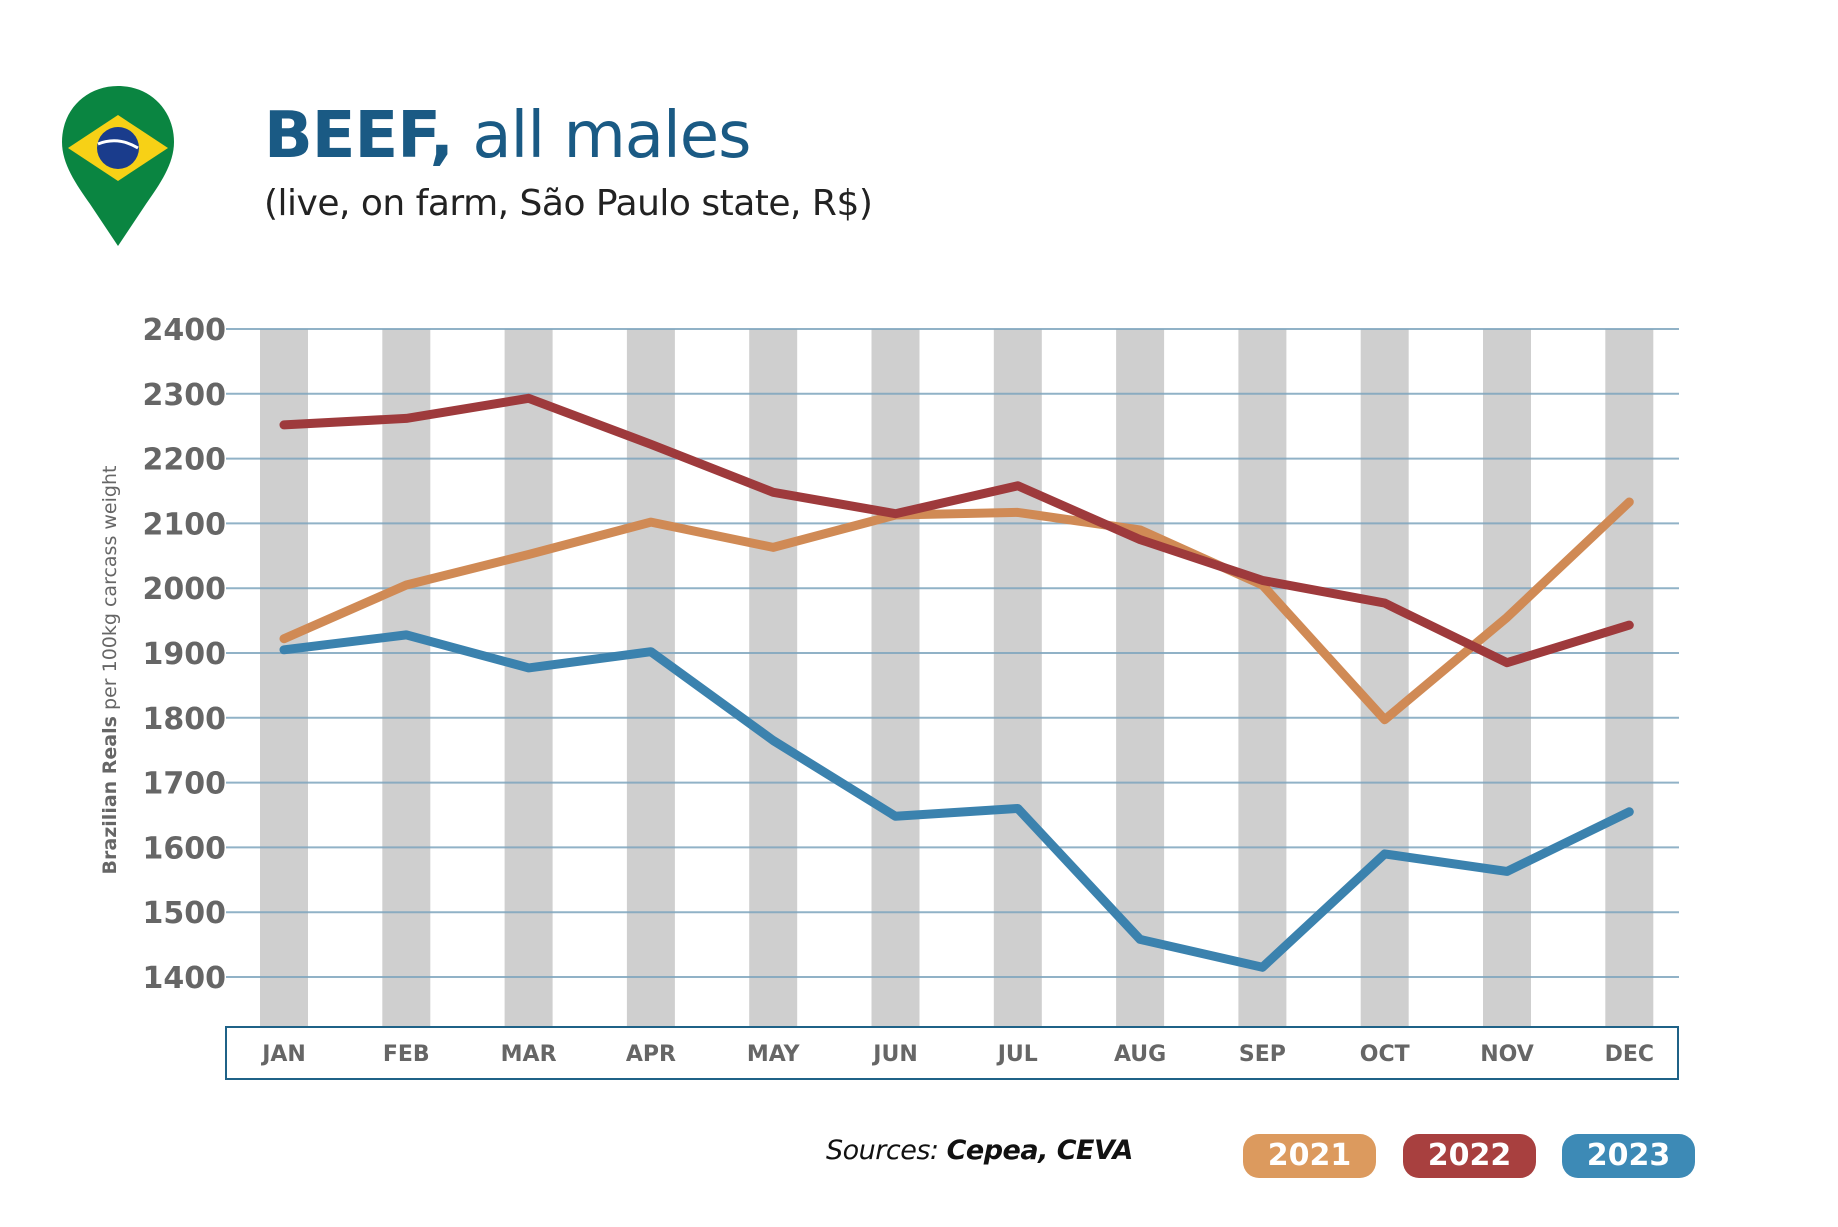  What do you see at coordinates (283, 1054) in the screenshot?
I see `x-tick-label: JAN` at bounding box center [283, 1054].